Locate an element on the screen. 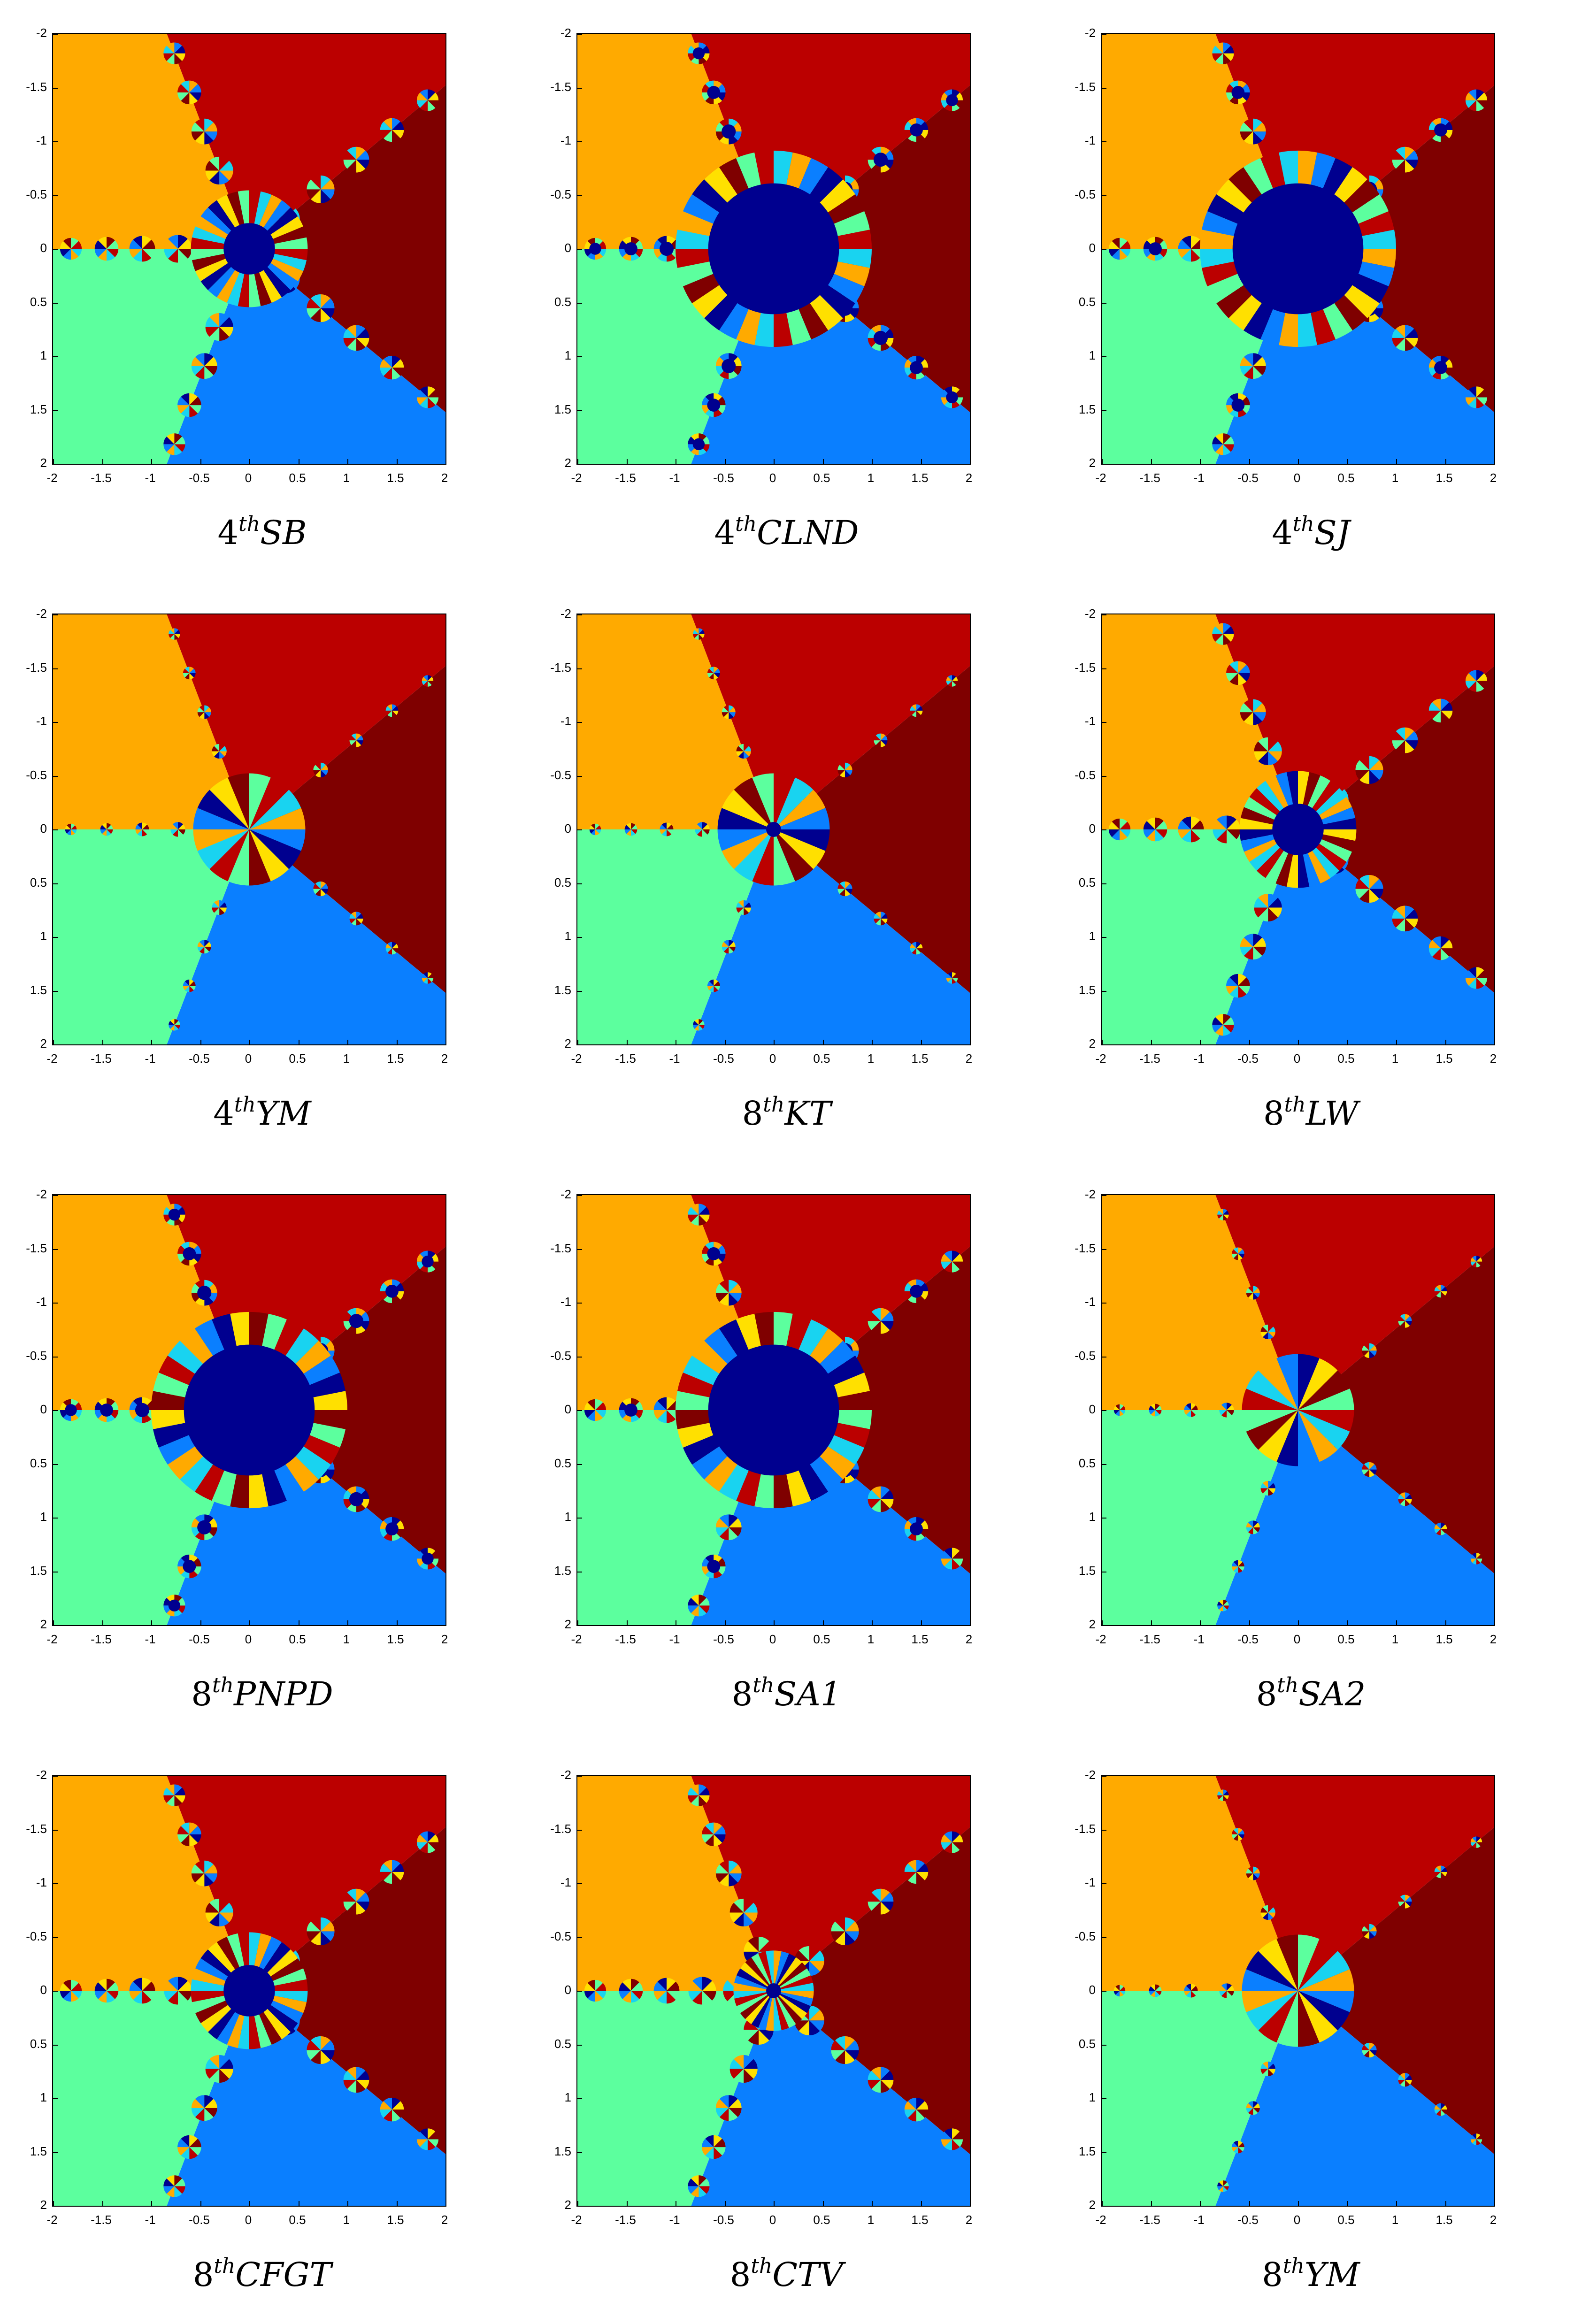  center-flower is located at coordinates (774, 1410).